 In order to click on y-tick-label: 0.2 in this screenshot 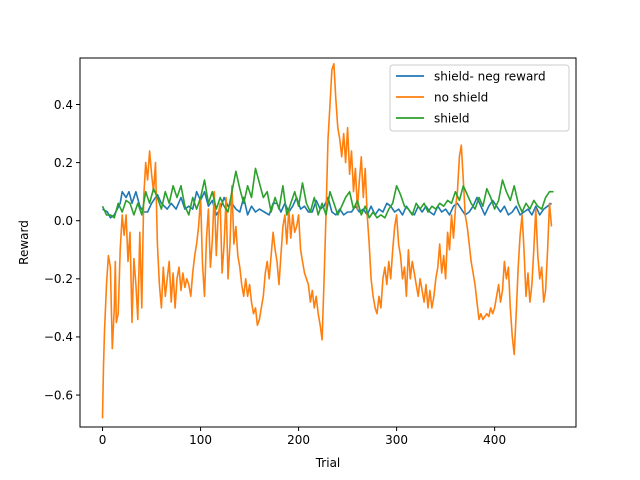, I will do `click(63, 163)`.